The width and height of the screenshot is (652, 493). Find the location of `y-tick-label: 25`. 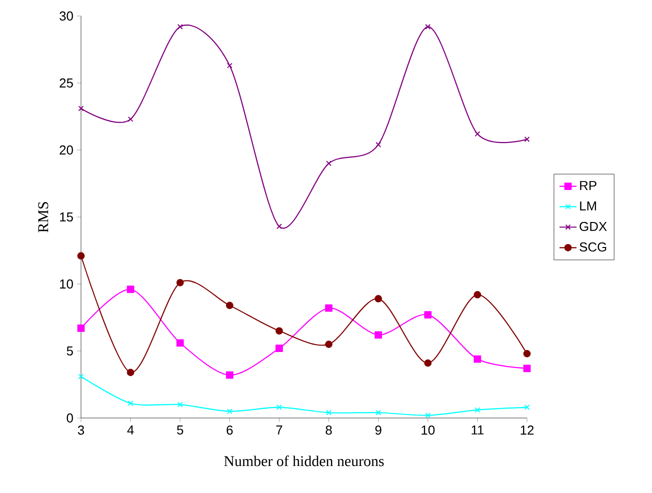

y-tick-label: 25 is located at coordinates (66, 83).